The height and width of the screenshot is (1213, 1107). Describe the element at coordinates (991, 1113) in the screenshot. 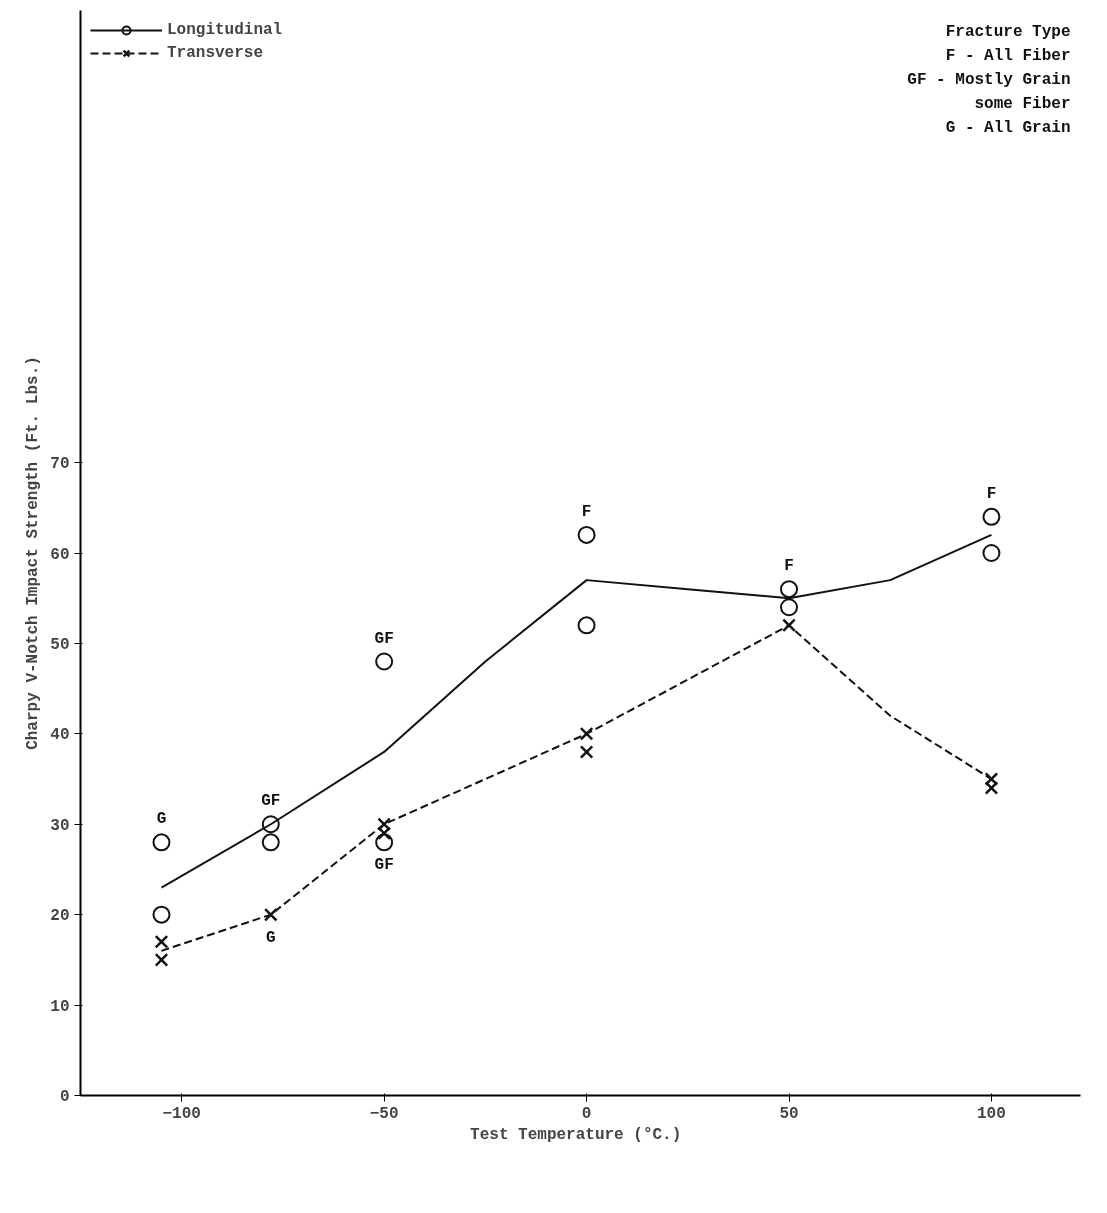

I see `x-tick-label: 100` at that location.